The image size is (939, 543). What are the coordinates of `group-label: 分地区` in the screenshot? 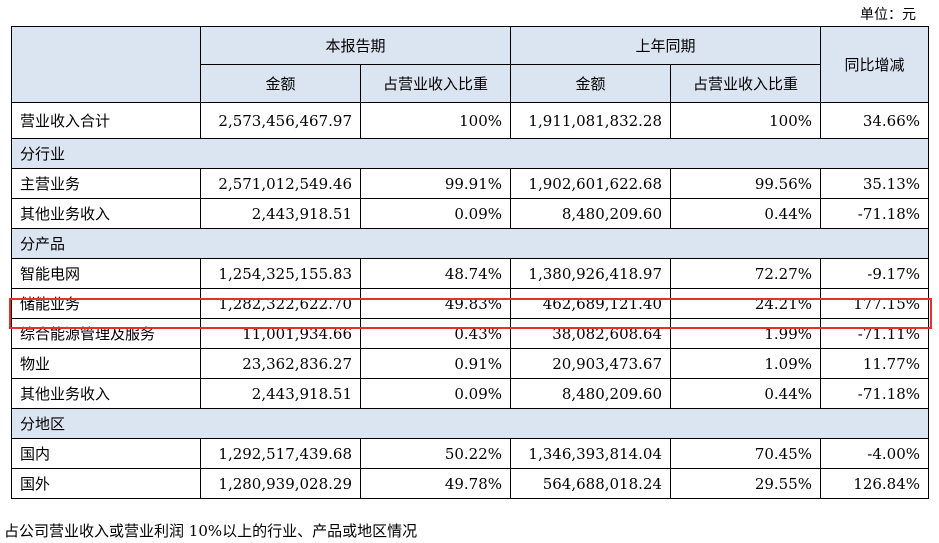 It's located at (470, 423).